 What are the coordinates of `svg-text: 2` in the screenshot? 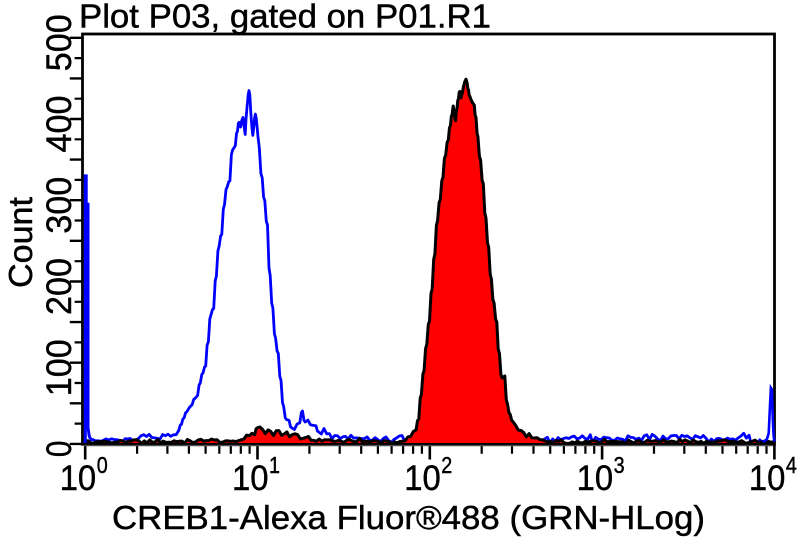 It's located at (446, 465).